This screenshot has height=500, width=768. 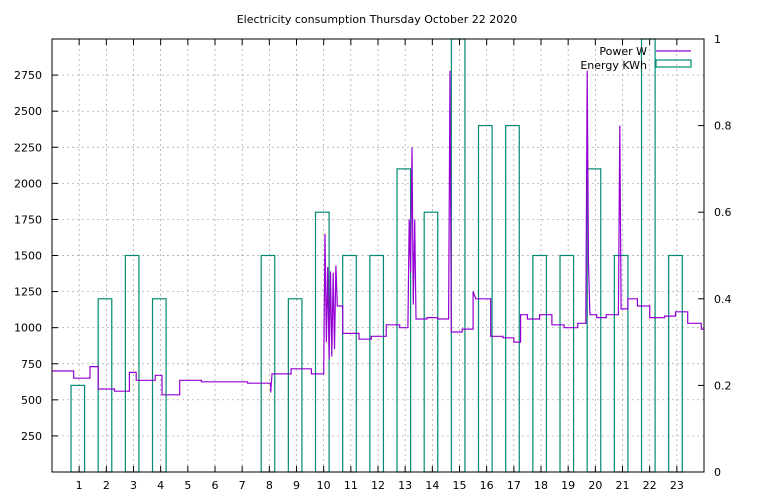 What do you see at coordinates (79, 485) in the screenshot?
I see `x-tick-label: 1` at bounding box center [79, 485].